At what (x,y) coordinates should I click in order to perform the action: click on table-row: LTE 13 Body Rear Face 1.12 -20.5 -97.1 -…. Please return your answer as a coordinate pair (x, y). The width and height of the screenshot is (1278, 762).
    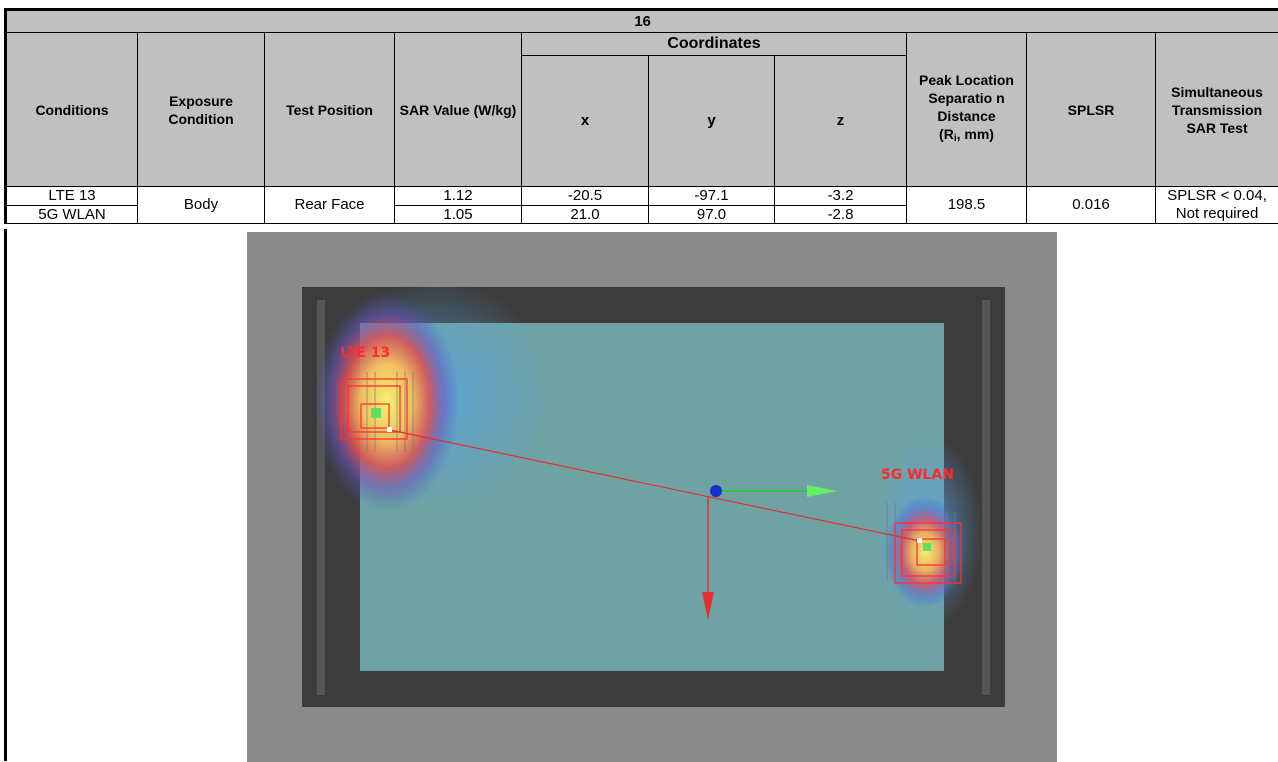
    Looking at the image, I should click on (642, 196).